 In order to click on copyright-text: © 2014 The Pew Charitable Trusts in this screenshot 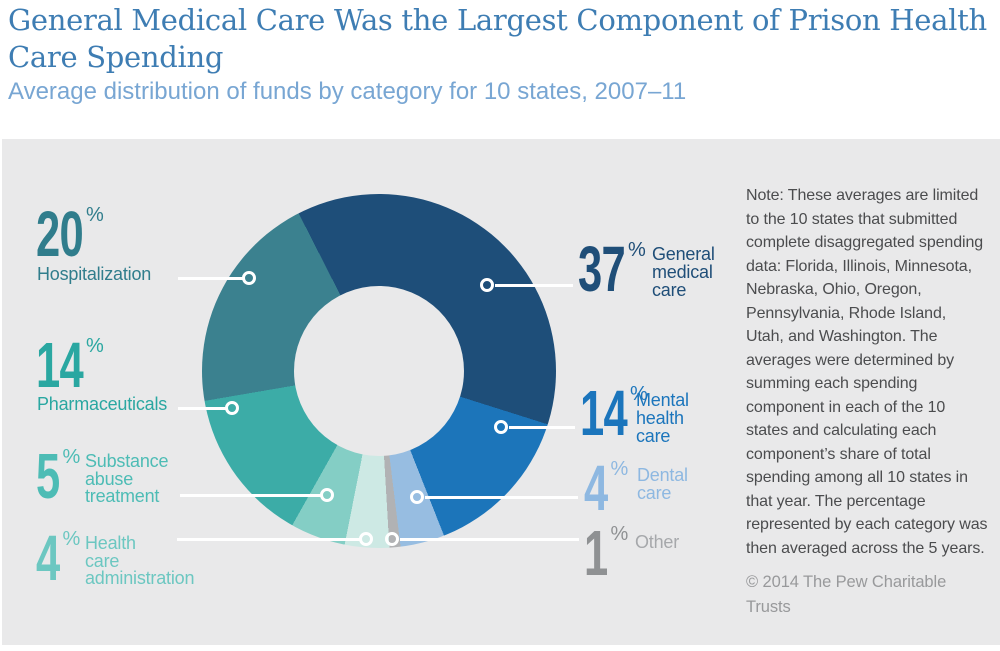, I will do `click(846, 594)`.